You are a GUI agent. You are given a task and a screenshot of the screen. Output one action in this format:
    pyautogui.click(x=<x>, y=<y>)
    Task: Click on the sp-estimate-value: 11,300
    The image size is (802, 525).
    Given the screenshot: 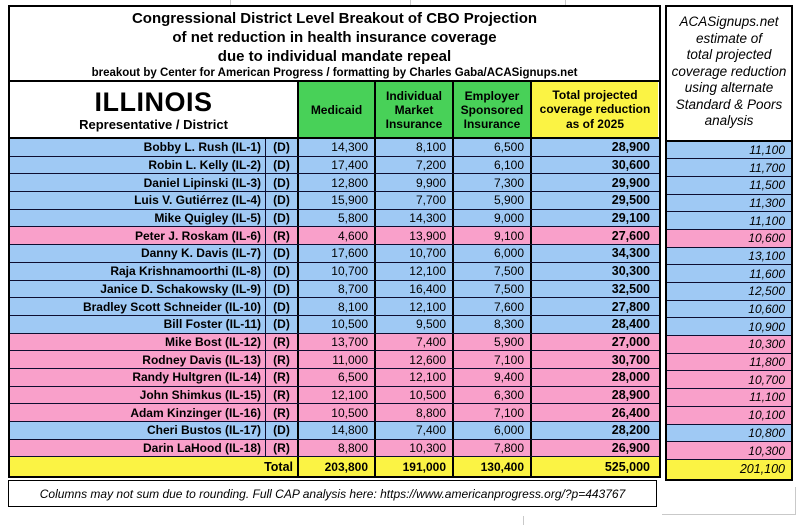 What is the action you would take?
    pyautogui.click(x=729, y=203)
    